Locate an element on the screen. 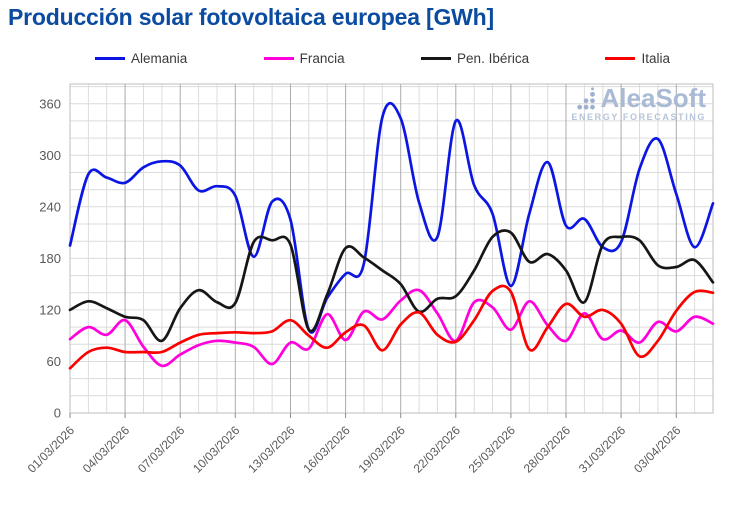  svg-text: 60 is located at coordinates (54, 361).